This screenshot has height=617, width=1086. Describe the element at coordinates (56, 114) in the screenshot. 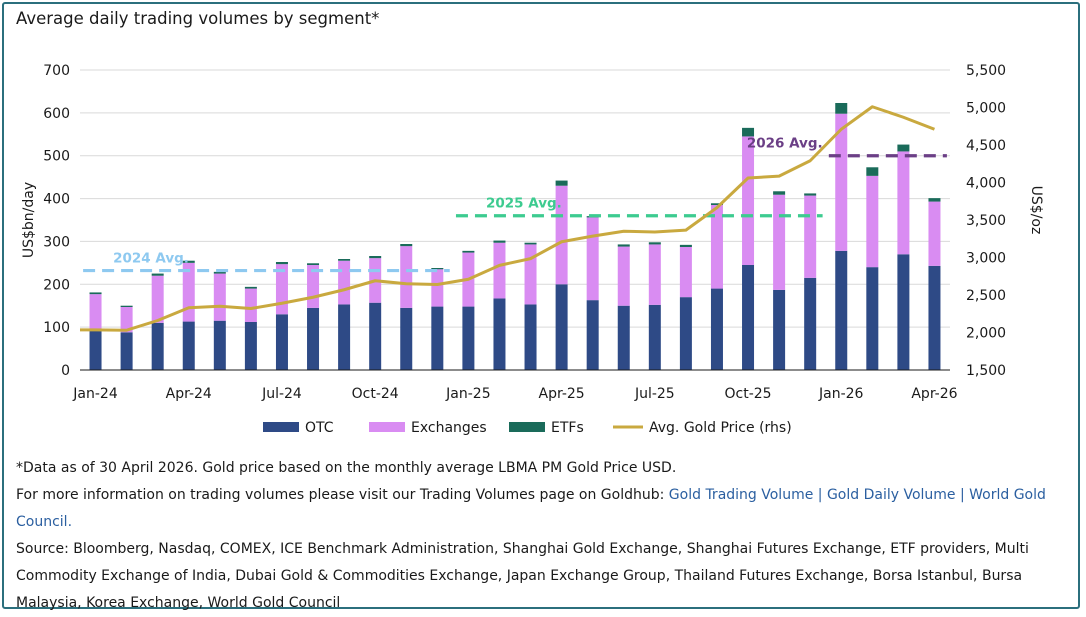

I see `y-tick-label: 600` at that location.